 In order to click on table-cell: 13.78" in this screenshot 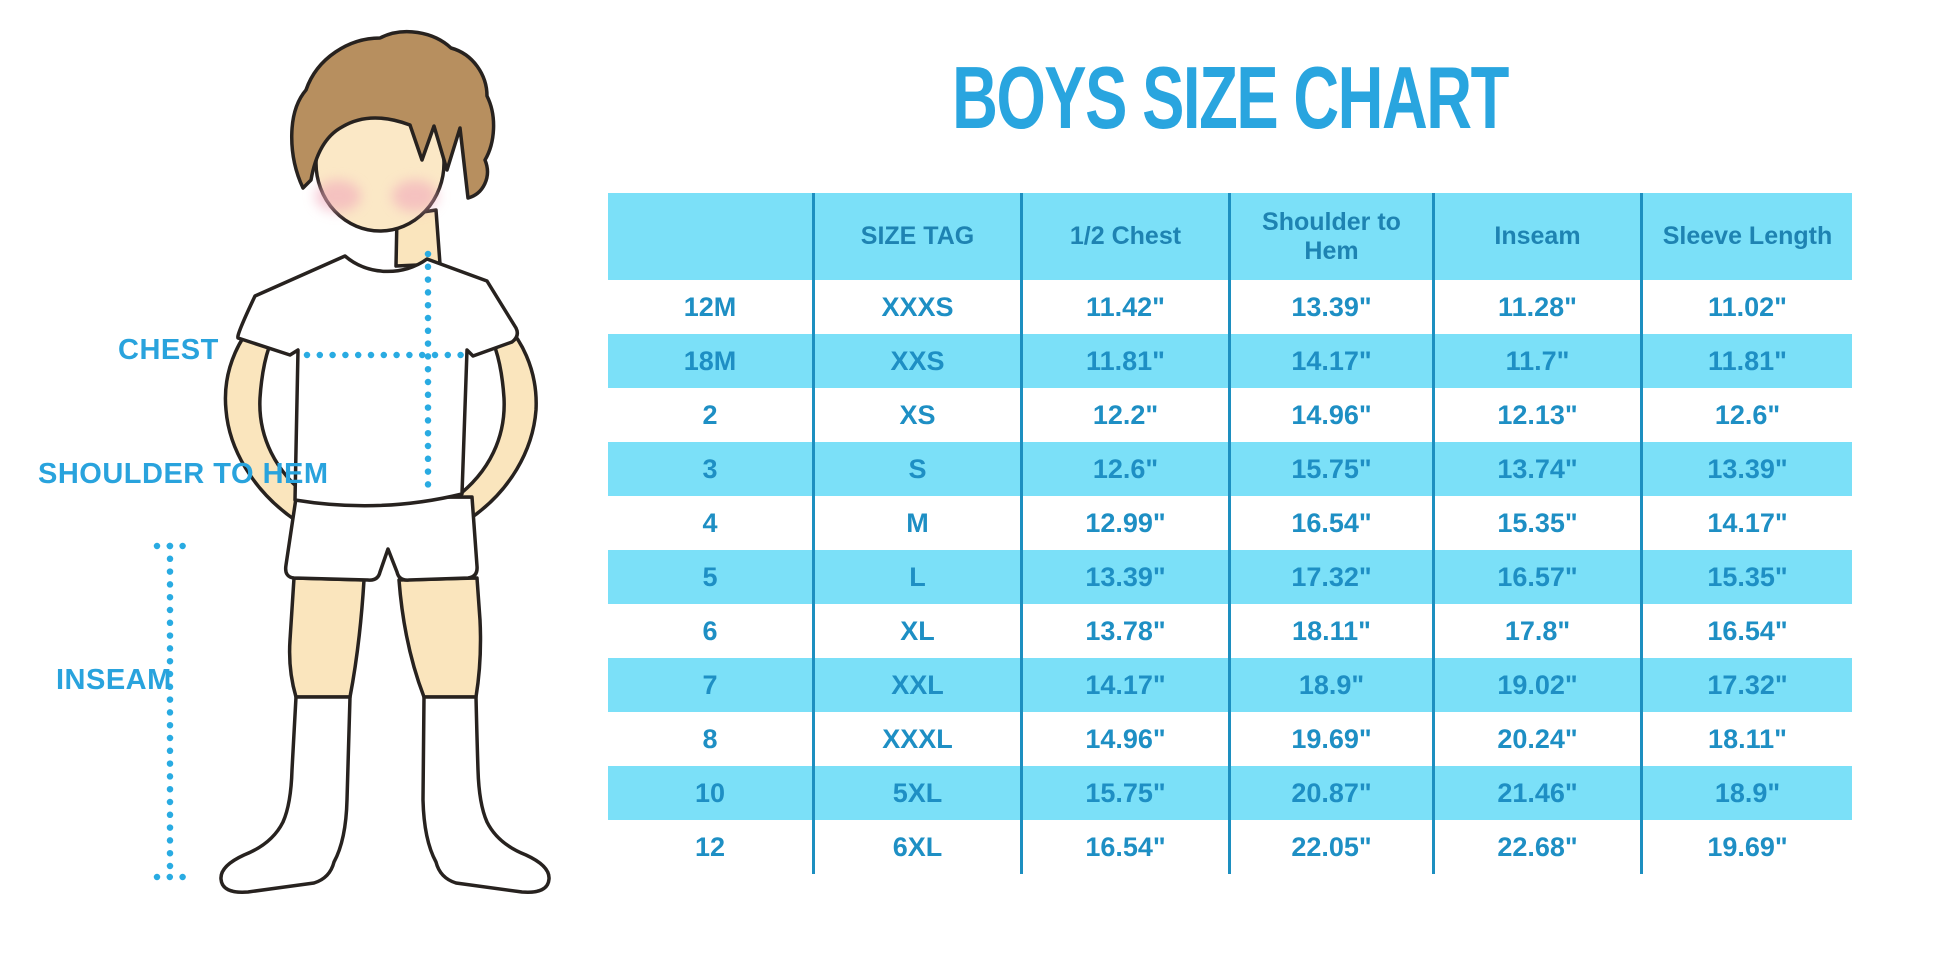, I will do `click(1124, 631)`.